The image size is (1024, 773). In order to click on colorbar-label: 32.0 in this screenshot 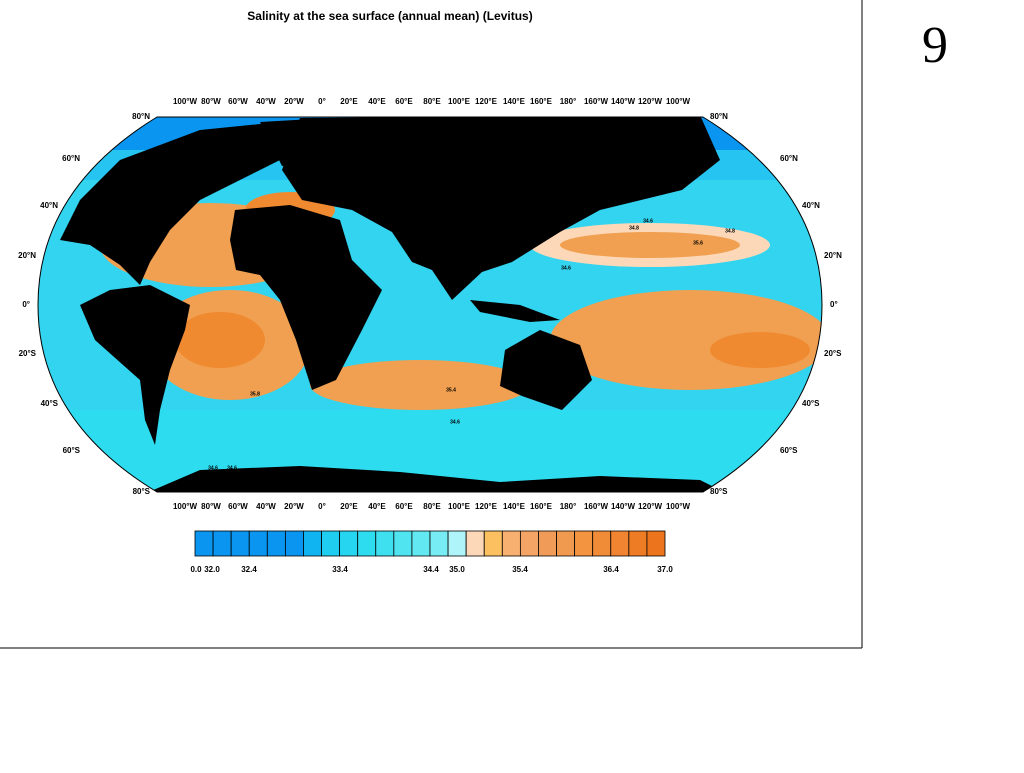, I will do `click(212, 569)`.